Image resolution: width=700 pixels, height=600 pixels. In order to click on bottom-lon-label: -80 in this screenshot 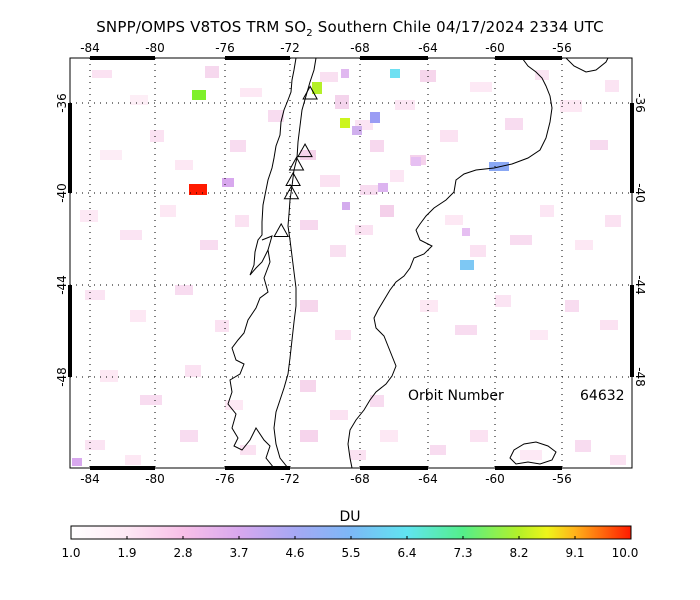, I will do `click(155, 479)`.